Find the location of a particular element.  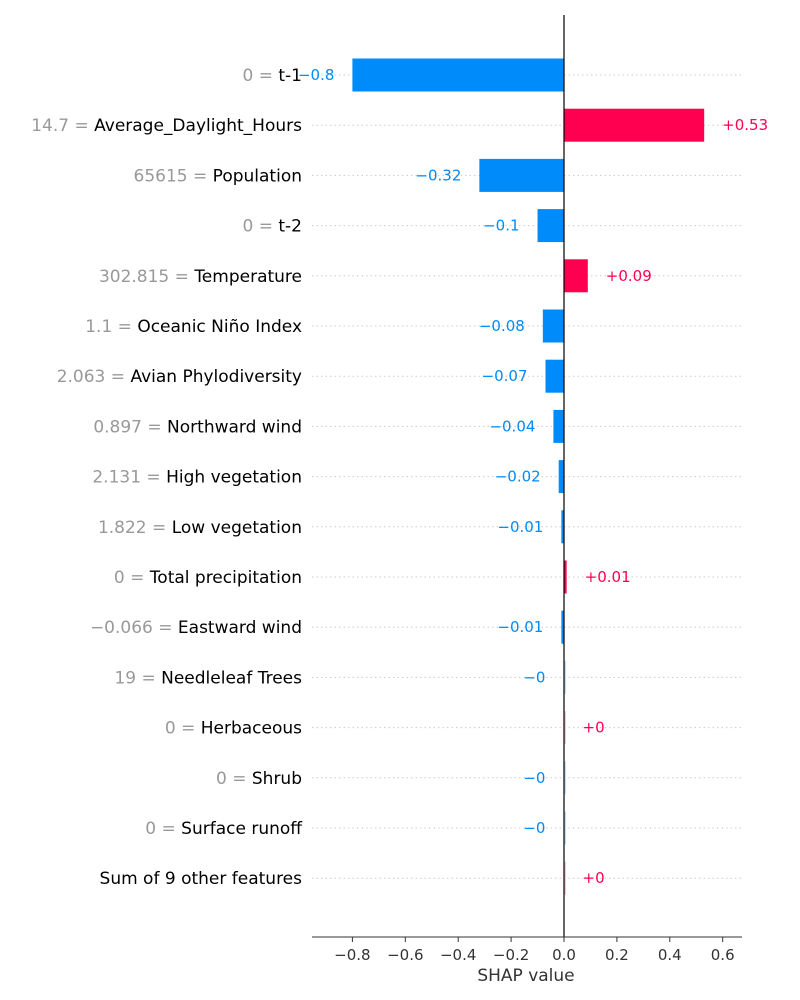

feature-value: −0.066 = is located at coordinates (134, 628).